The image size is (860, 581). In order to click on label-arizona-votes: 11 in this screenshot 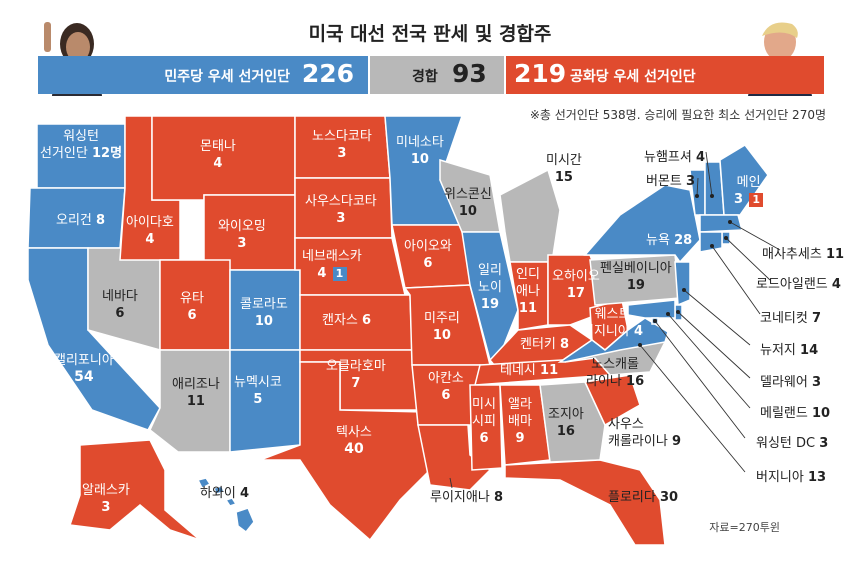, I will do `click(195, 401)`.